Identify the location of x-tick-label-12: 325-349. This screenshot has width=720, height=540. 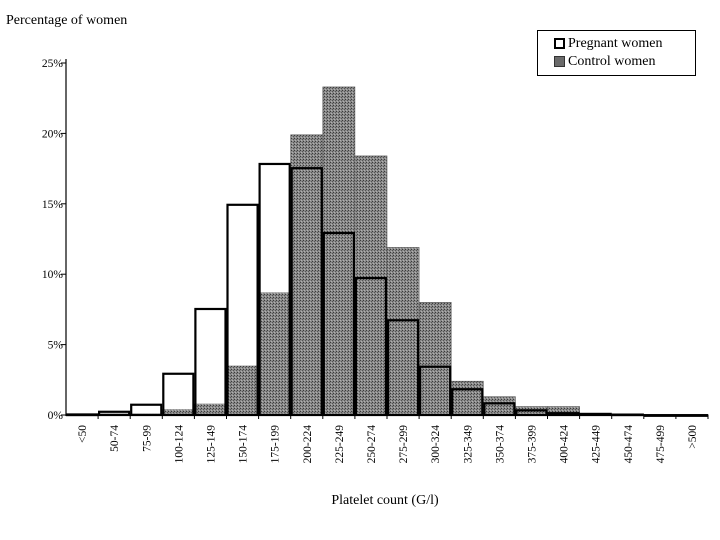
(468, 444).